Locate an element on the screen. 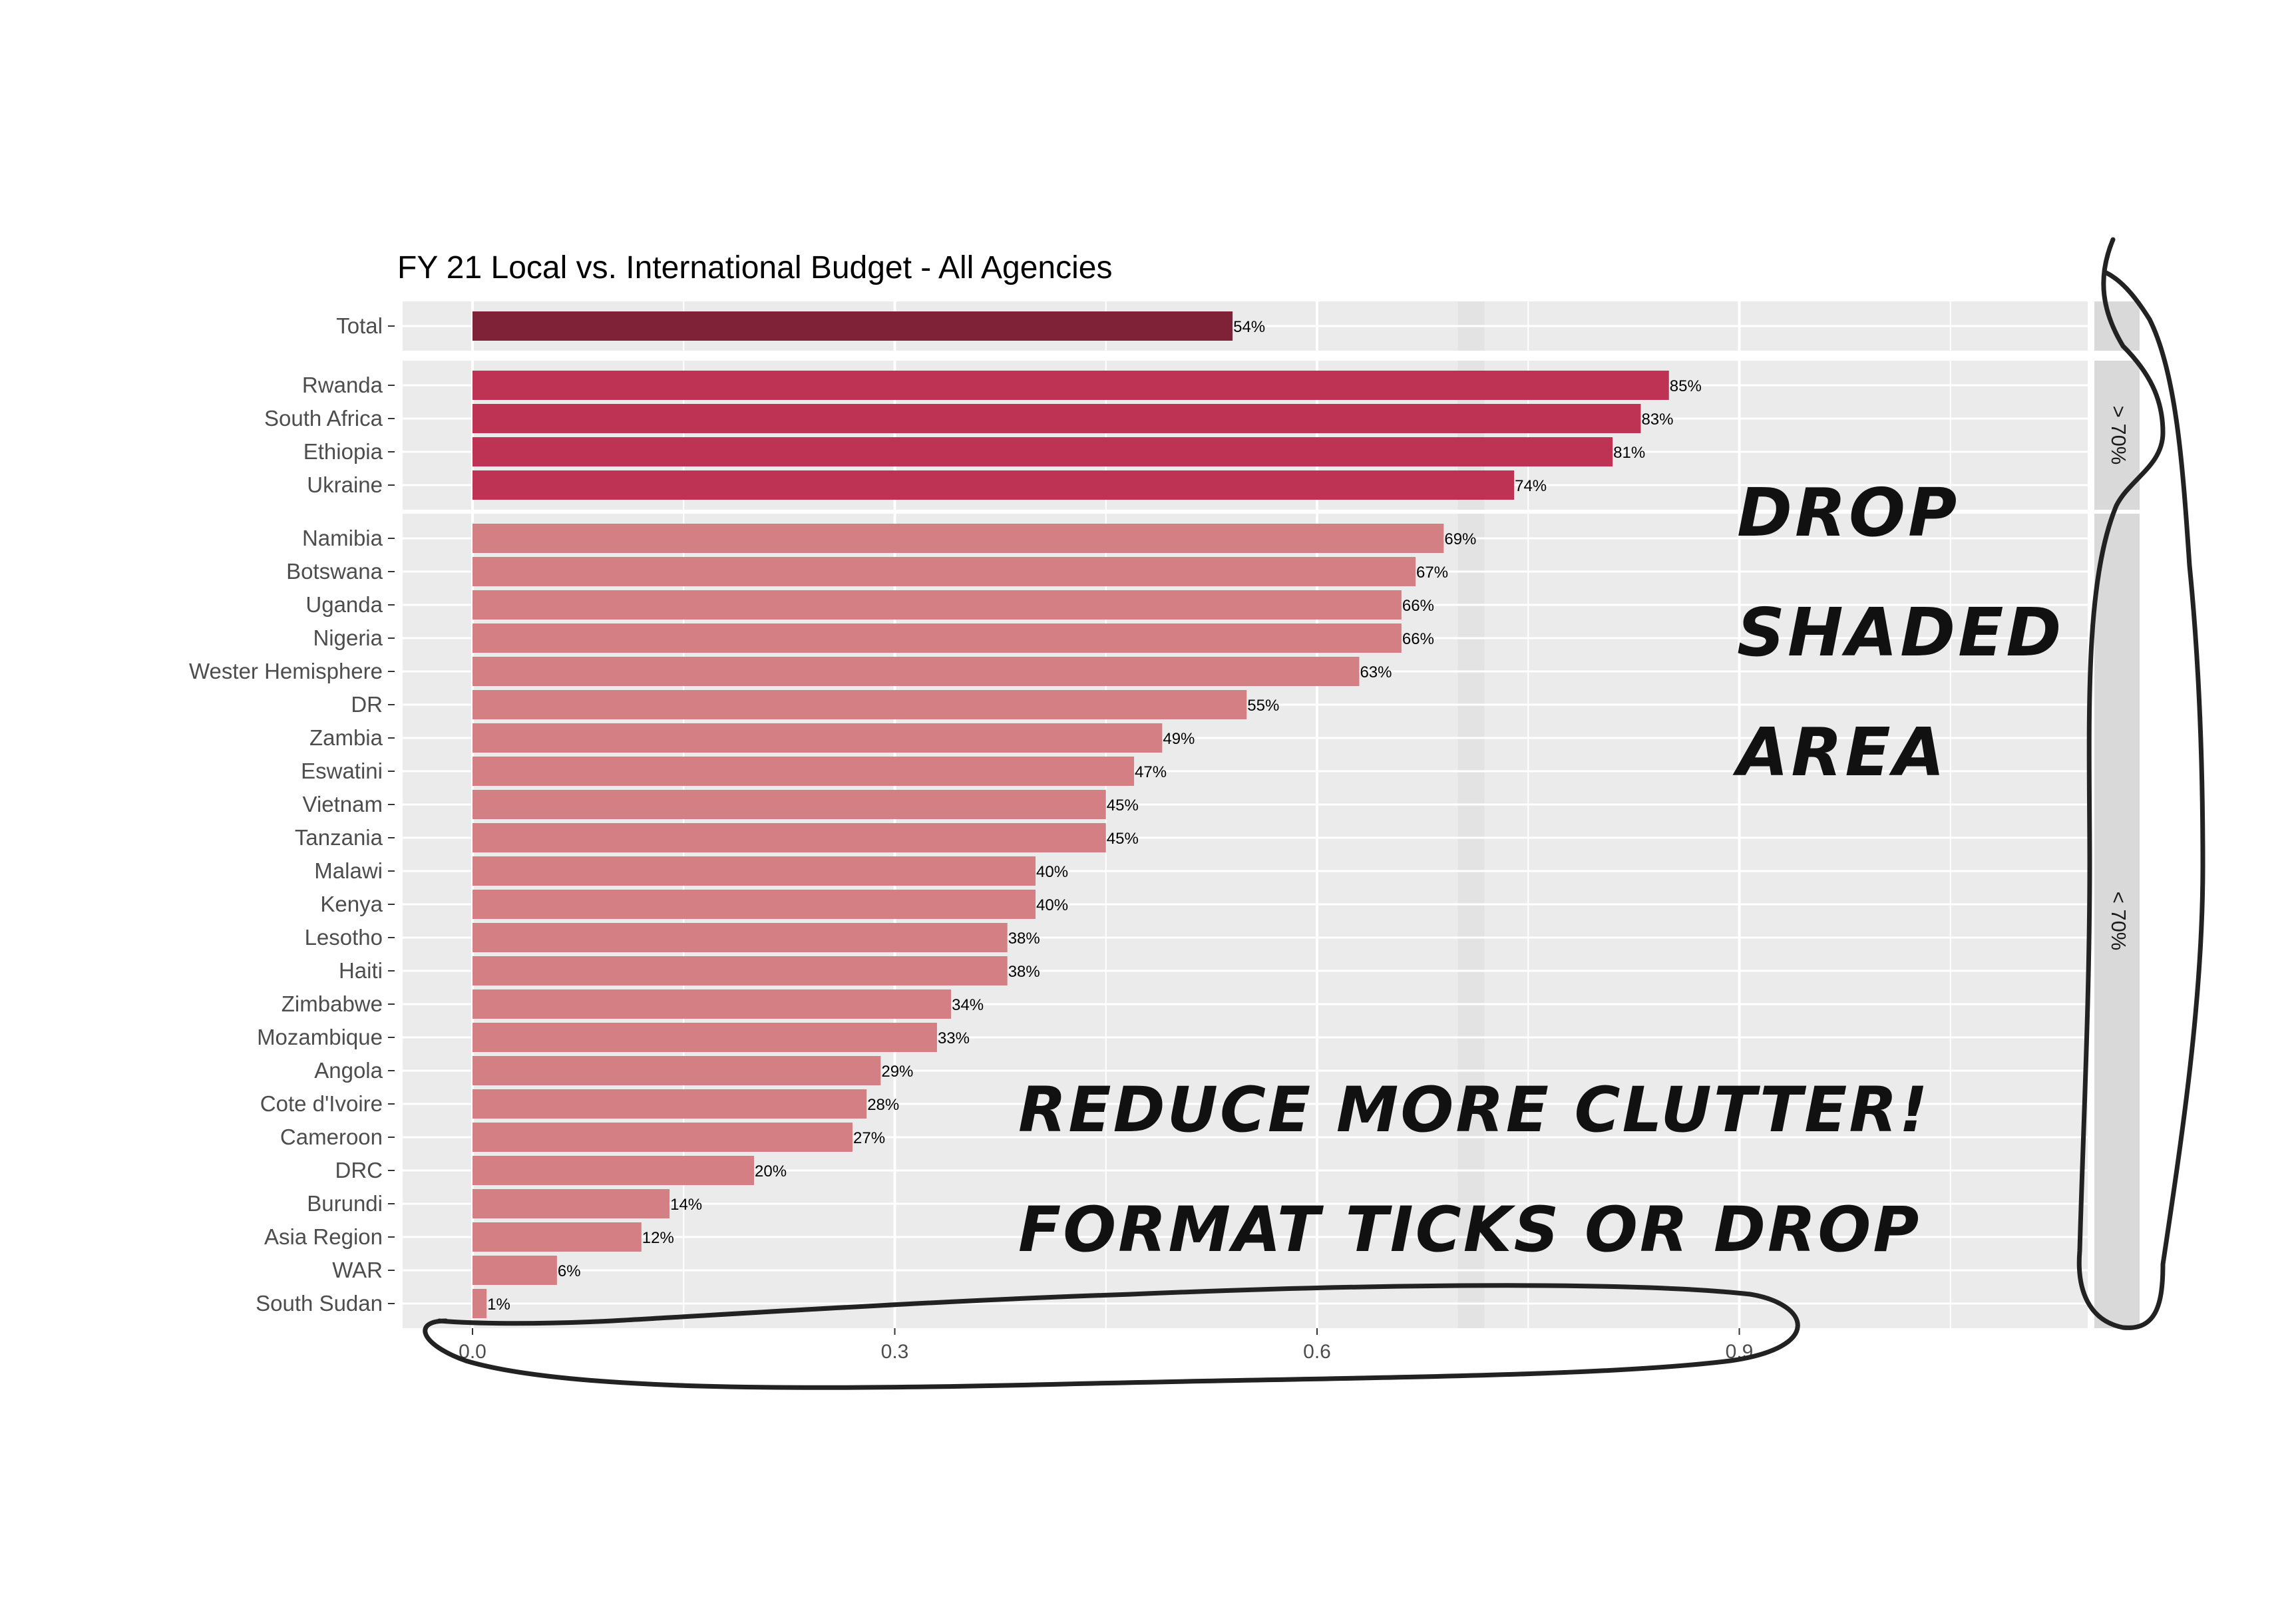 This screenshot has width=2296, height=1601. value-label: 40% is located at coordinates (1052, 872).